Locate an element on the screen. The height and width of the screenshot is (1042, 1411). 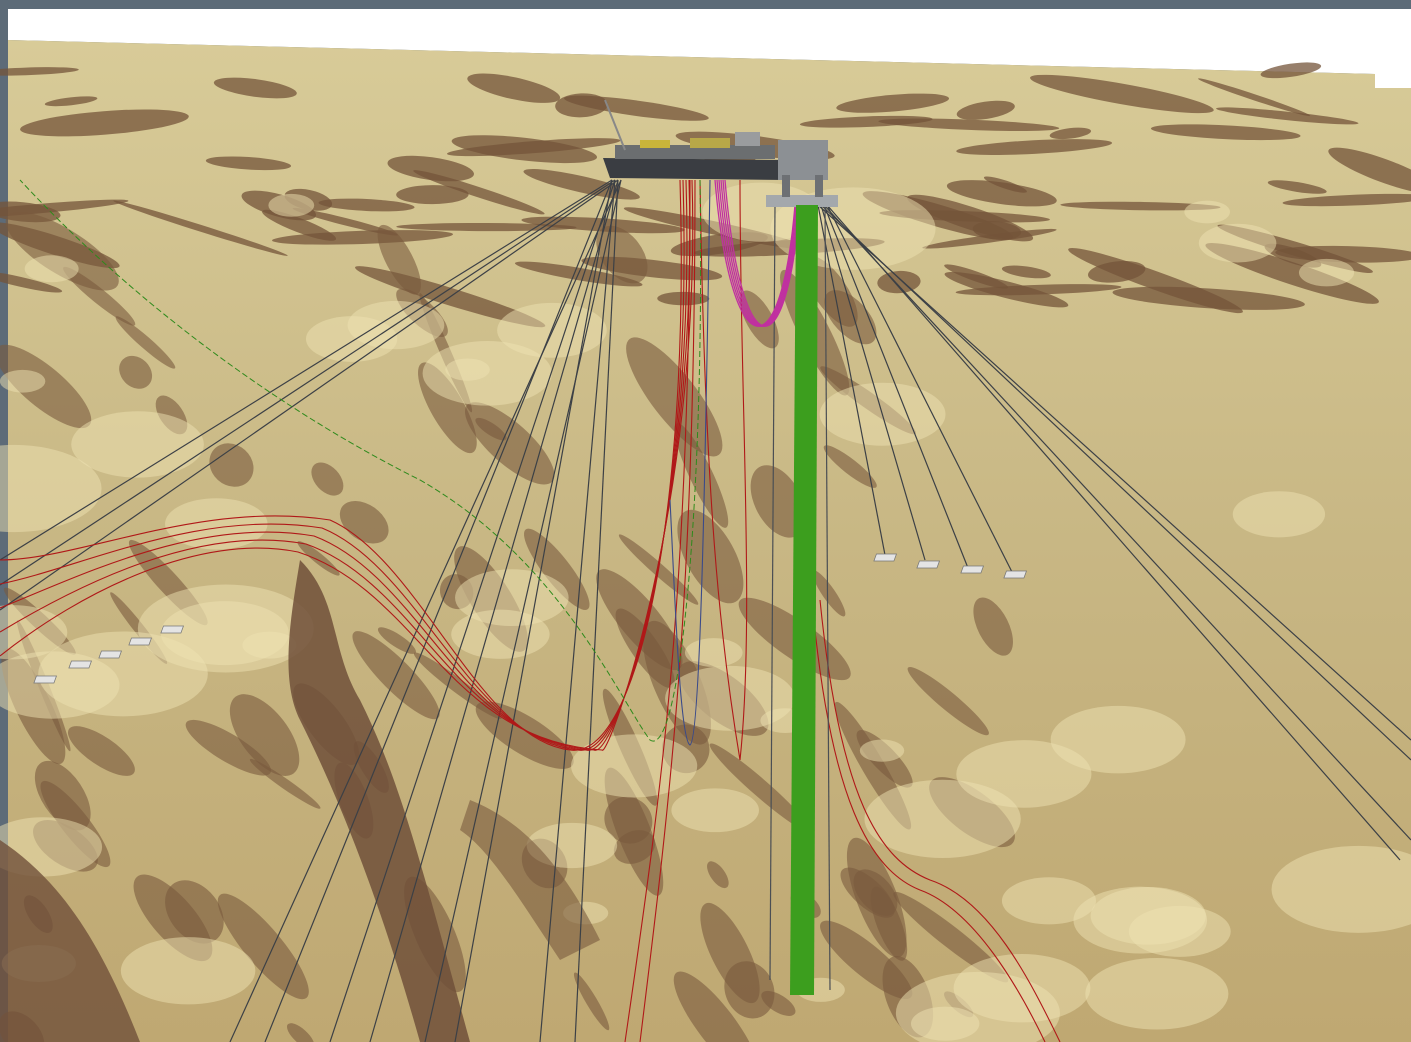
catenary is located at coordinates (762, 253).